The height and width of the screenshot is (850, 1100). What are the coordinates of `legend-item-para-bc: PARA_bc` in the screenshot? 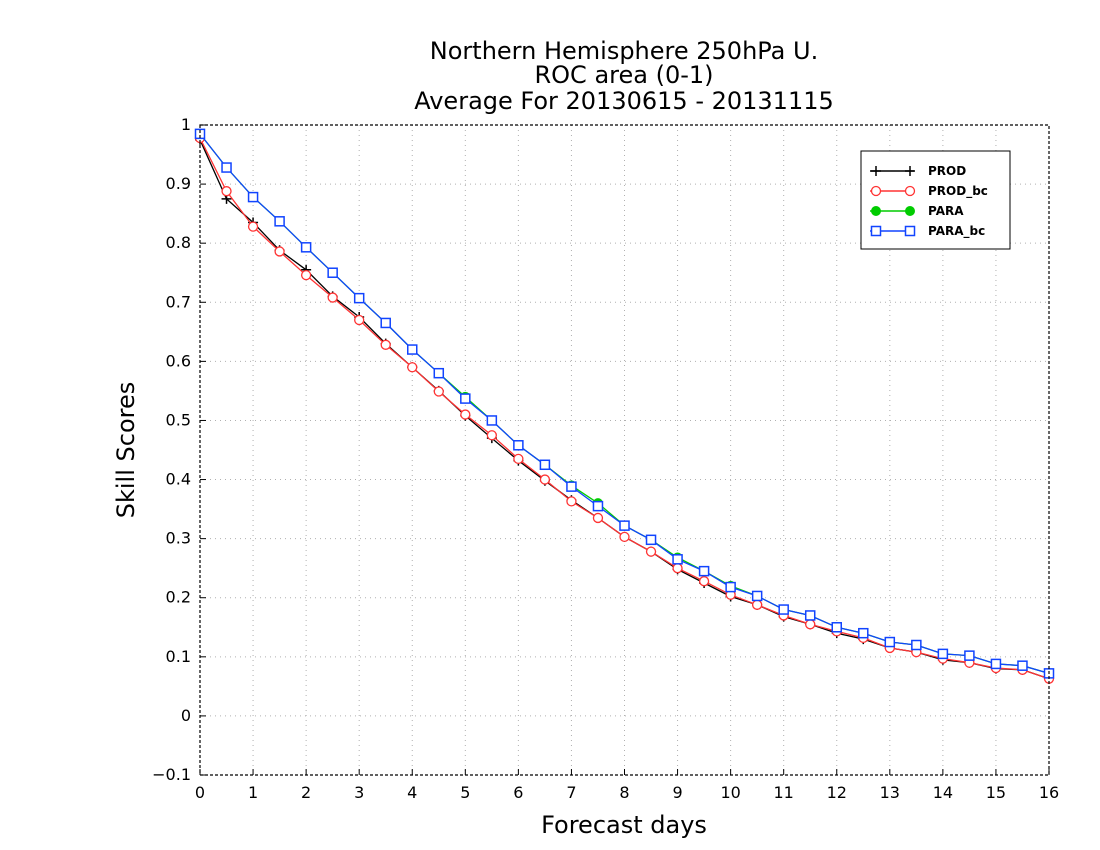 It's located at (927, 231).